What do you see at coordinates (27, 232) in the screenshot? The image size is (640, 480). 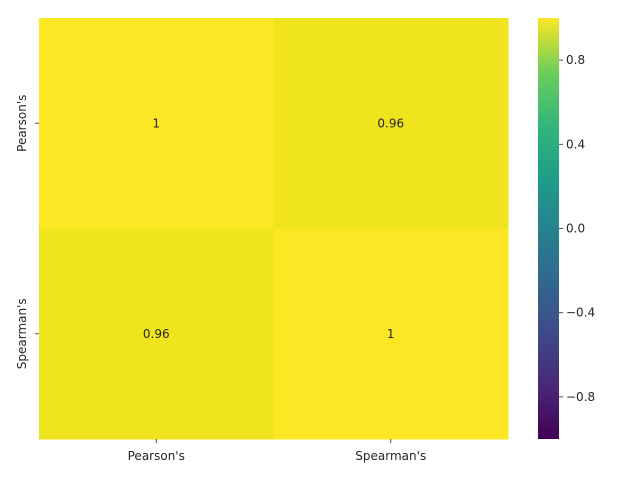 I see `y-axis: Pearson's Spearman's` at bounding box center [27, 232].